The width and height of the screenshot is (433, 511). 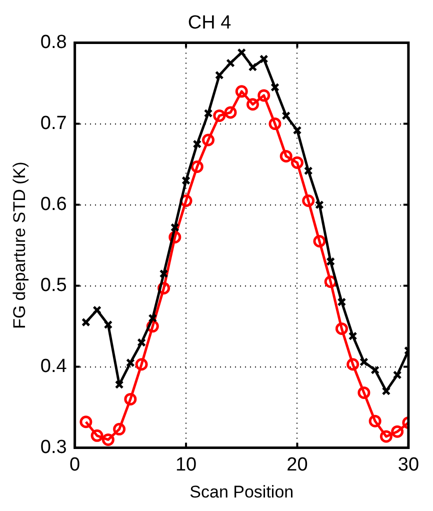 I want to click on x-tick-label: 10, so click(x=186, y=465).